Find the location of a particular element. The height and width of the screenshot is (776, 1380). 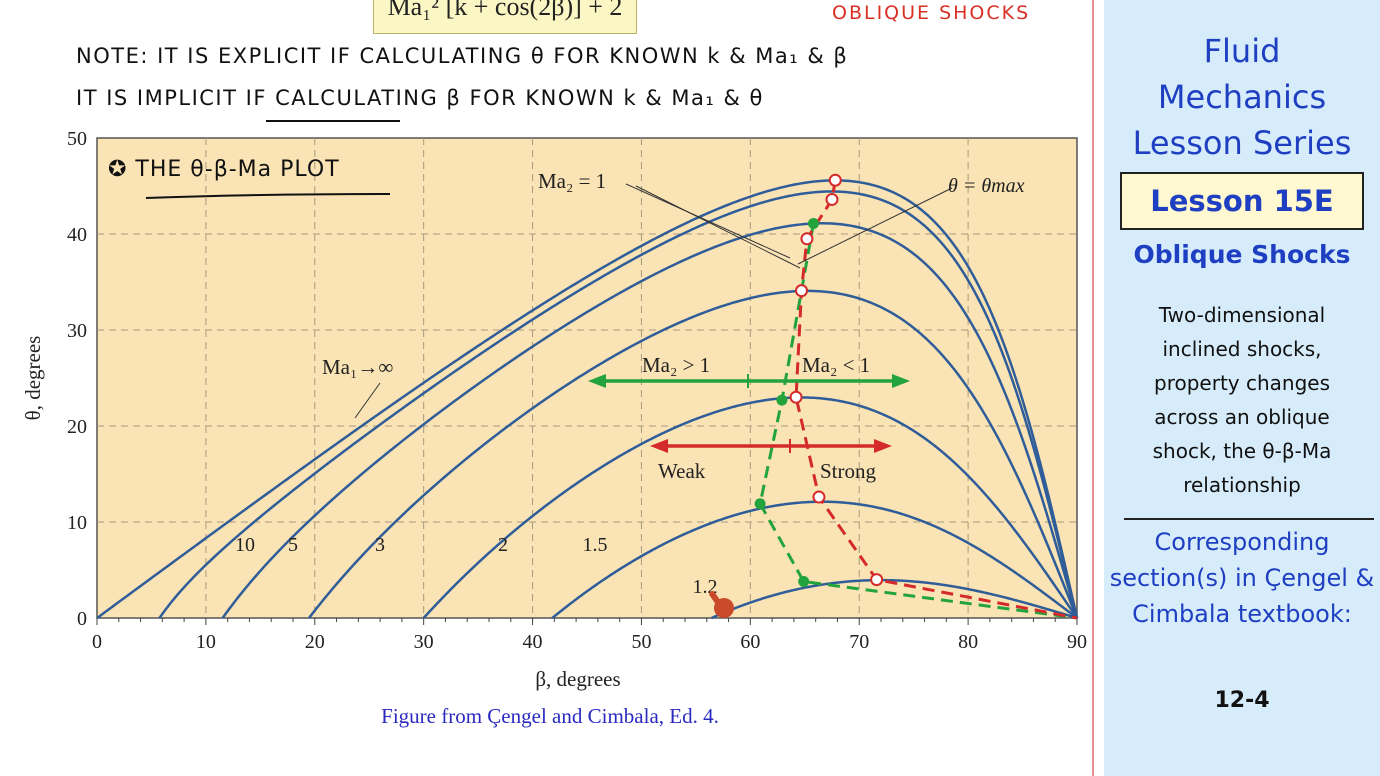

theta-max-line is located at coordinates (936, 399).